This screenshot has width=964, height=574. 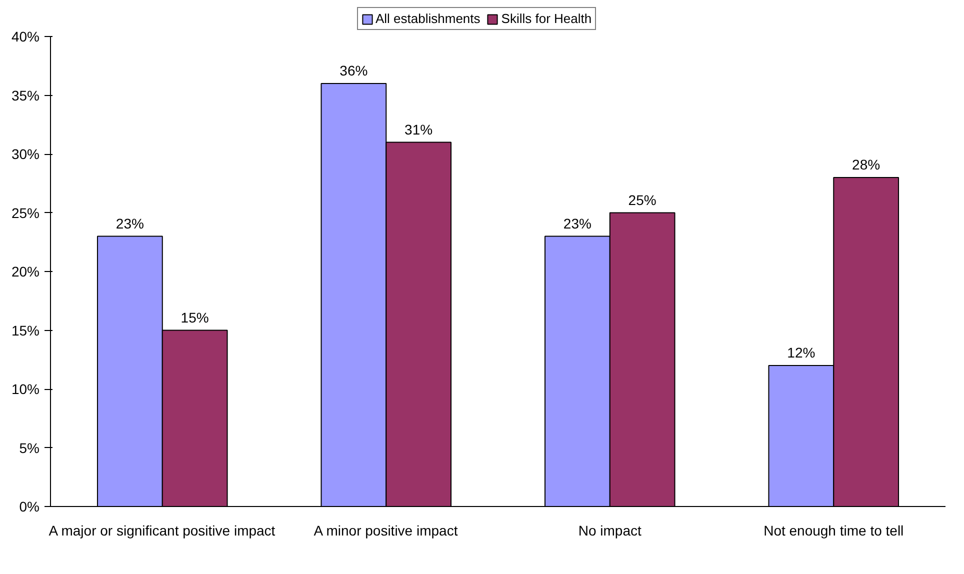 What do you see at coordinates (29, 448) in the screenshot?
I see `y-tick-label: 5%` at bounding box center [29, 448].